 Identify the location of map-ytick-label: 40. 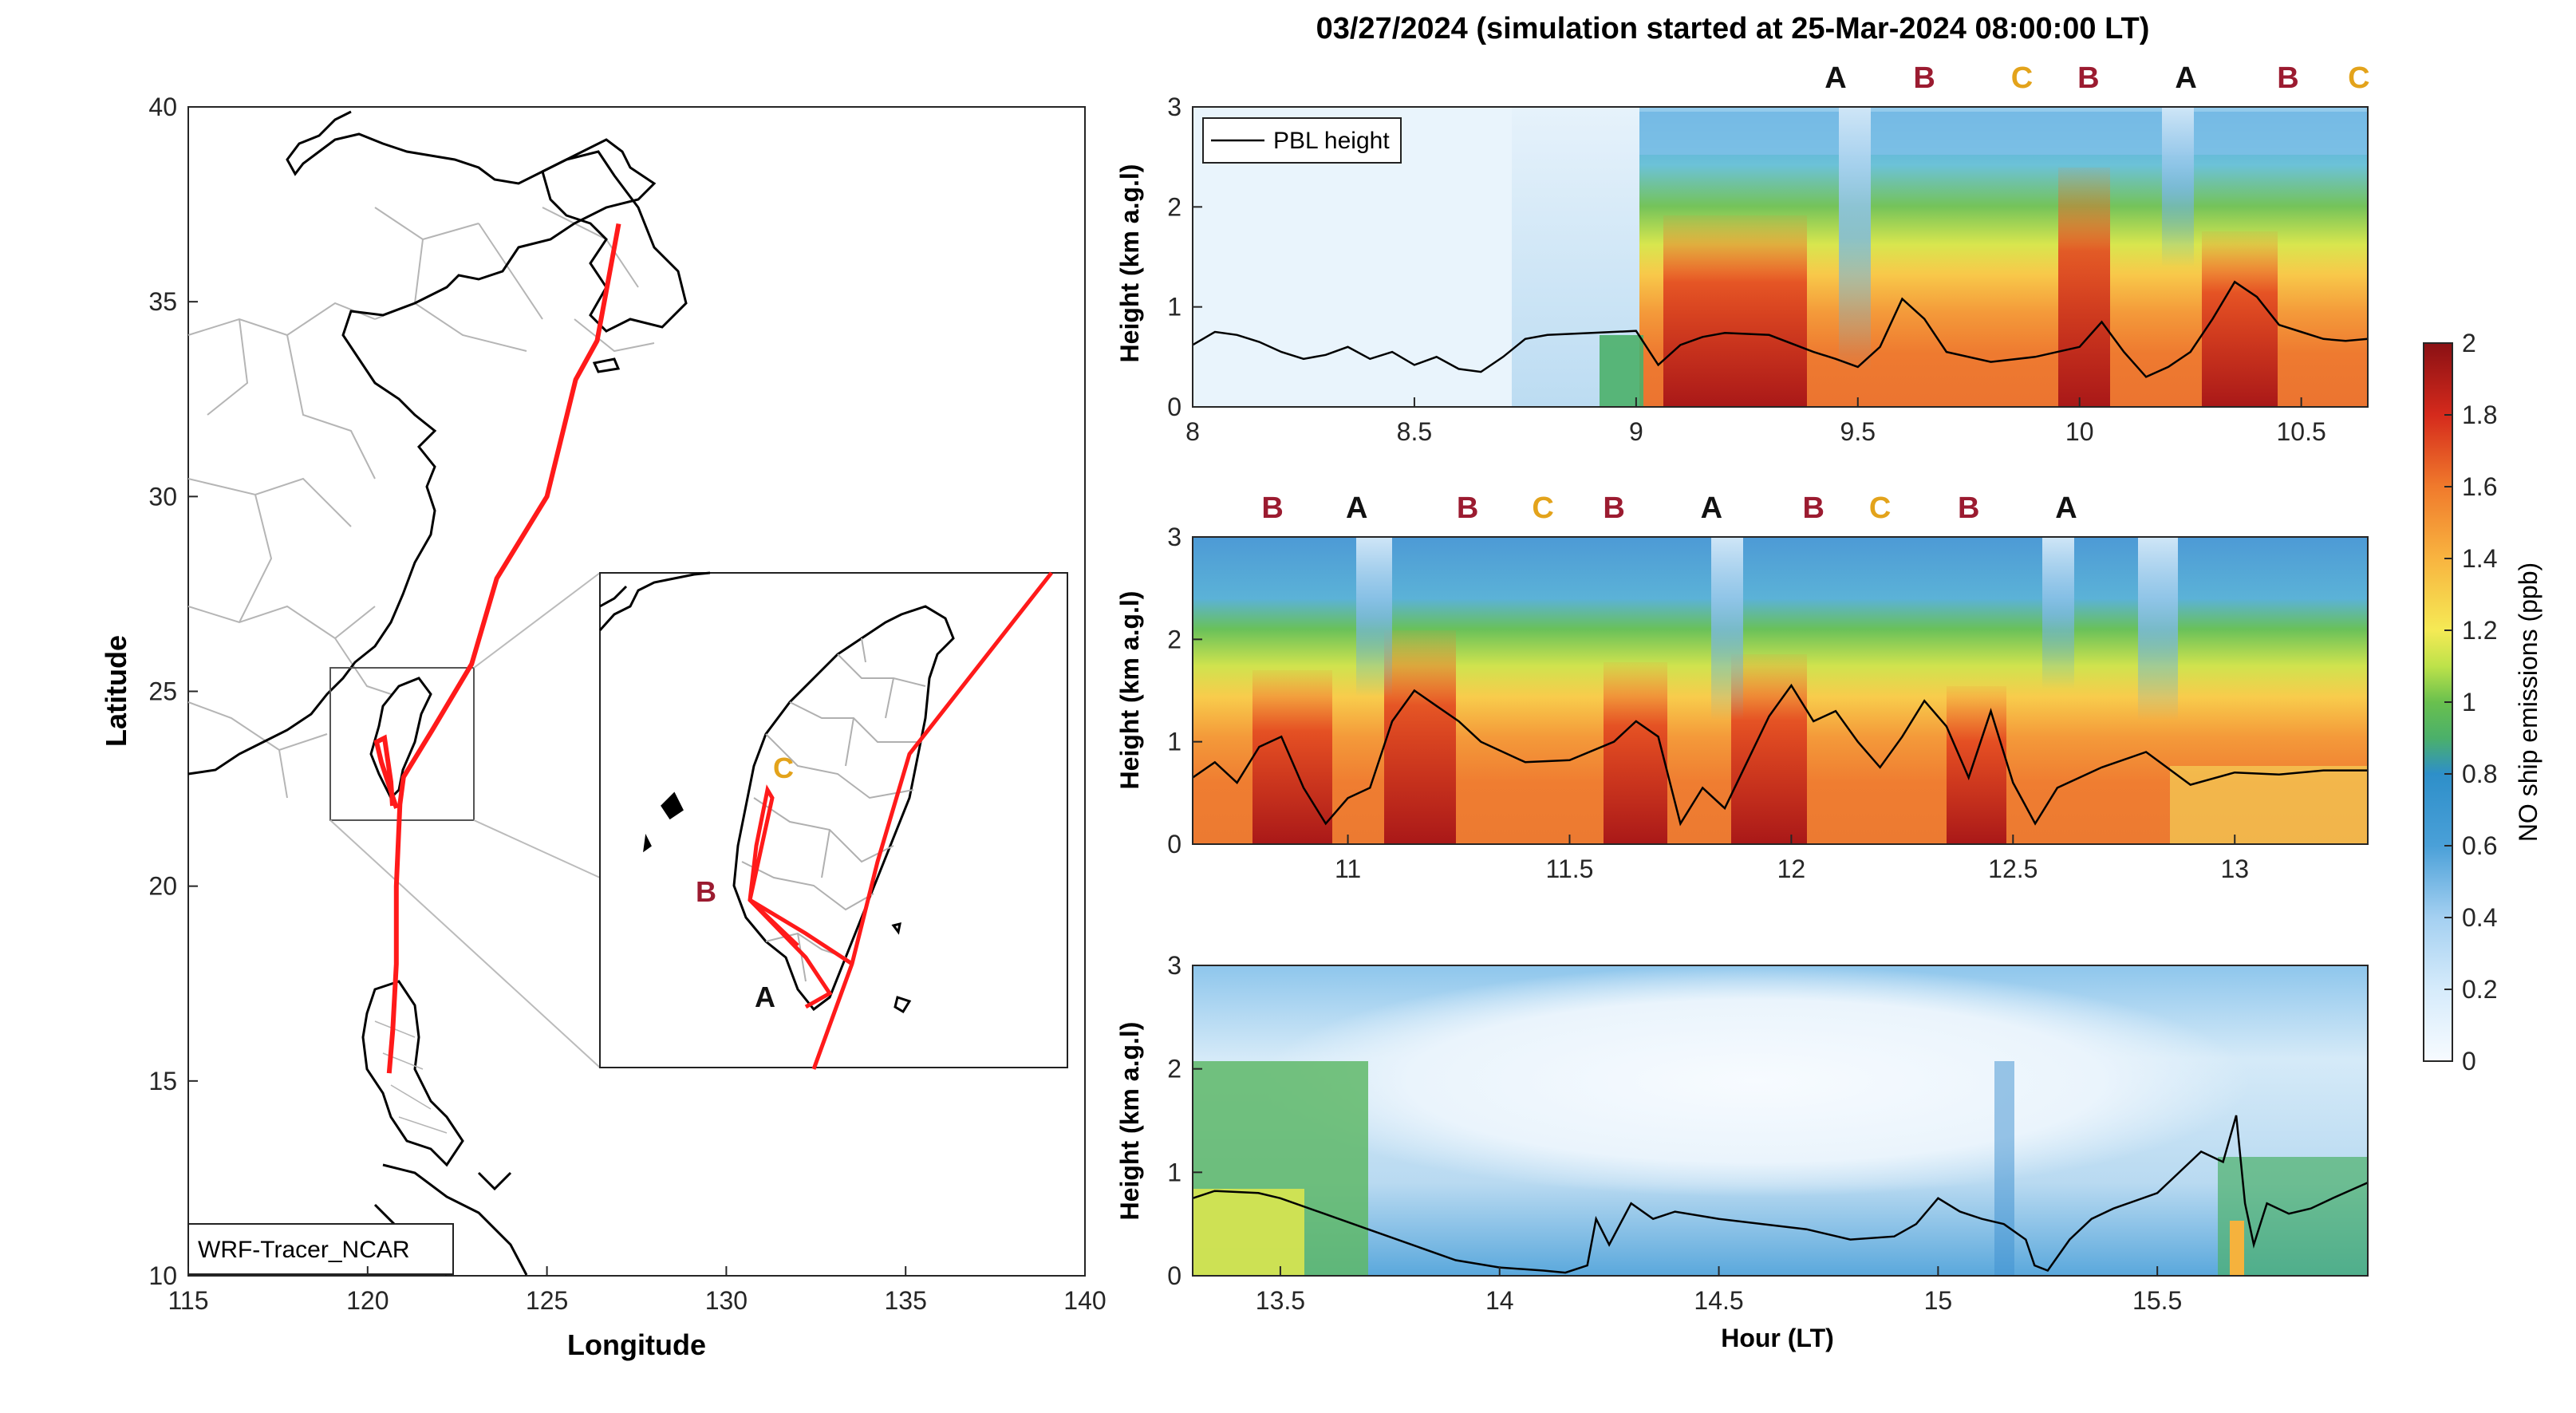
(163, 107).